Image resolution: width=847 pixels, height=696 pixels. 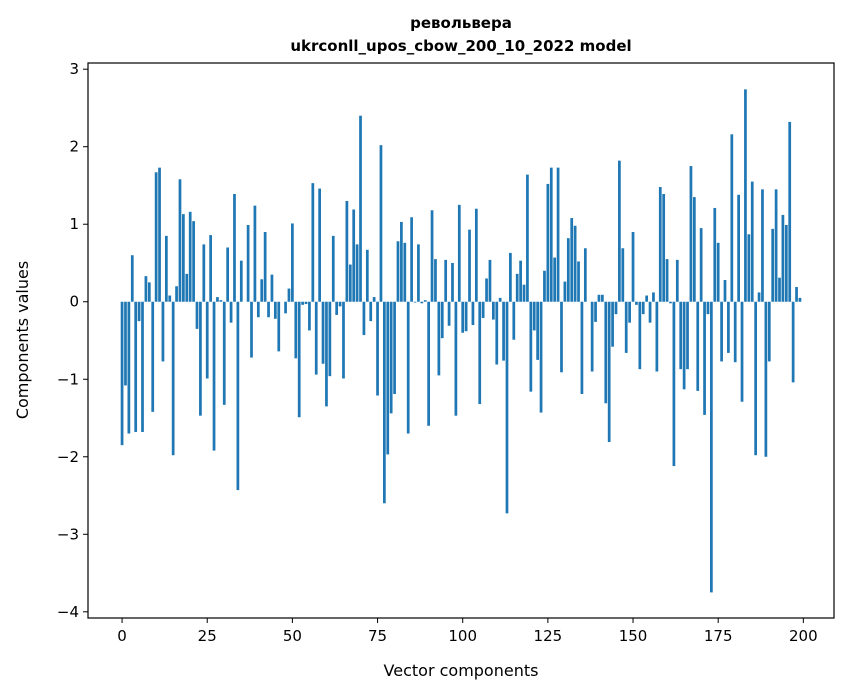 I want to click on y-tick-label: −2, so click(x=68, y=457).